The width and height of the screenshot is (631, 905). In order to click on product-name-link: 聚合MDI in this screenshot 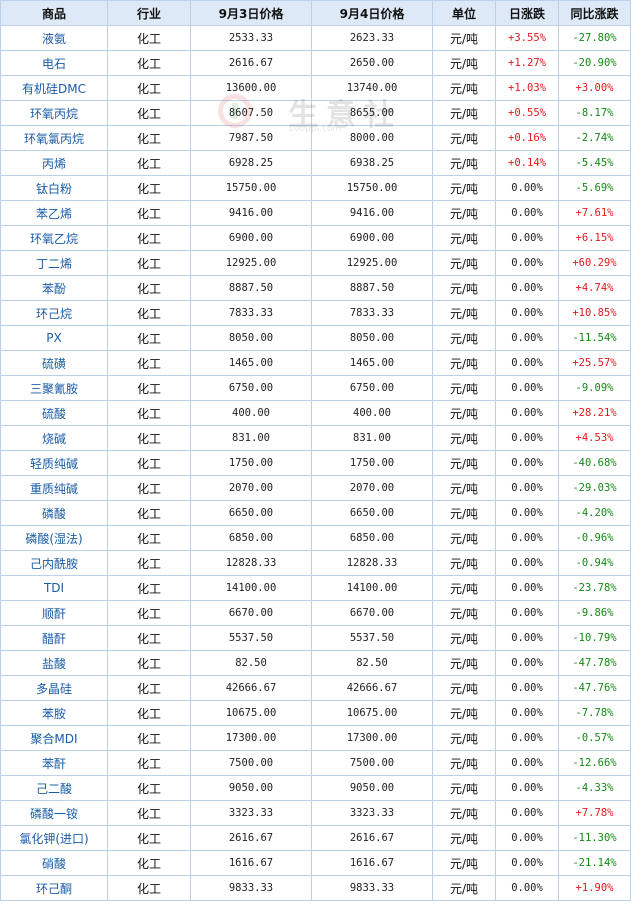, I will do `click(54, 738)`.